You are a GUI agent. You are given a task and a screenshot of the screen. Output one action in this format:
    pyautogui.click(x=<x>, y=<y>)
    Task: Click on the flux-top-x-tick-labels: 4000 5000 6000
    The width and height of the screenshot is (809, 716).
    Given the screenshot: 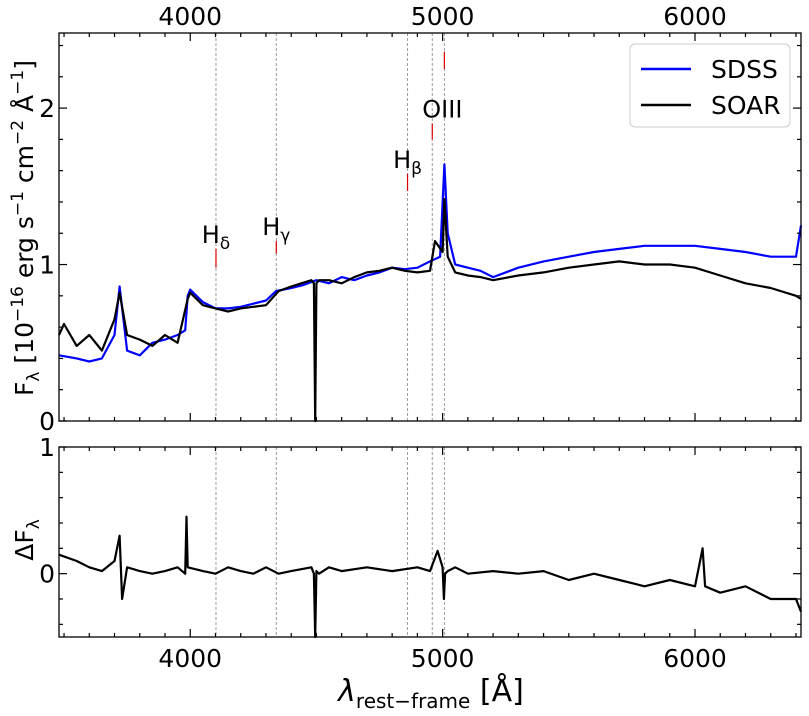 What is the action you would take?
    pyautogui.click(x=442, y=16)
    